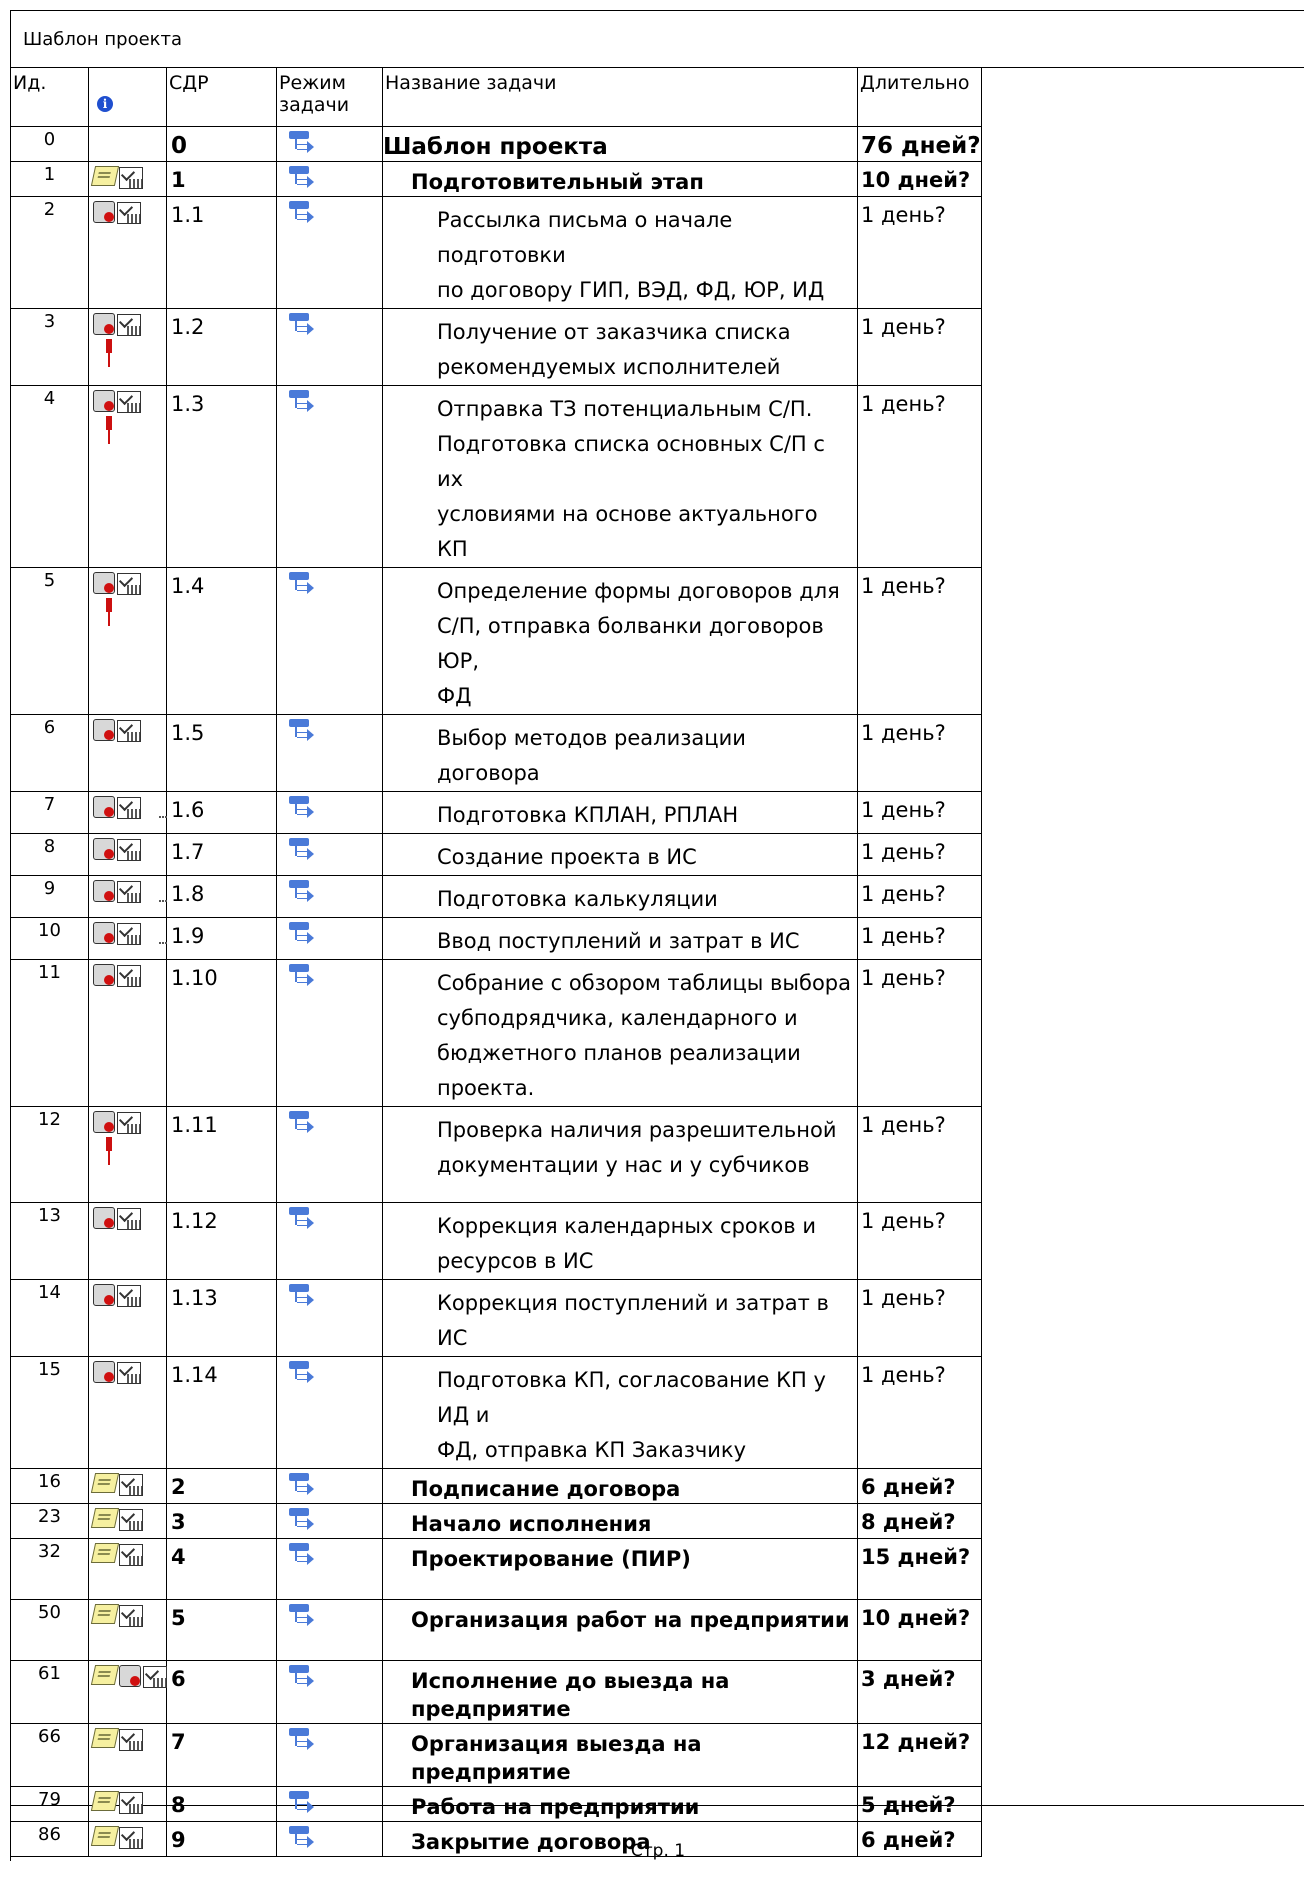 The image size is (1304, 1886). I want to click on wbs-cell: 4, so click(221, 1569).